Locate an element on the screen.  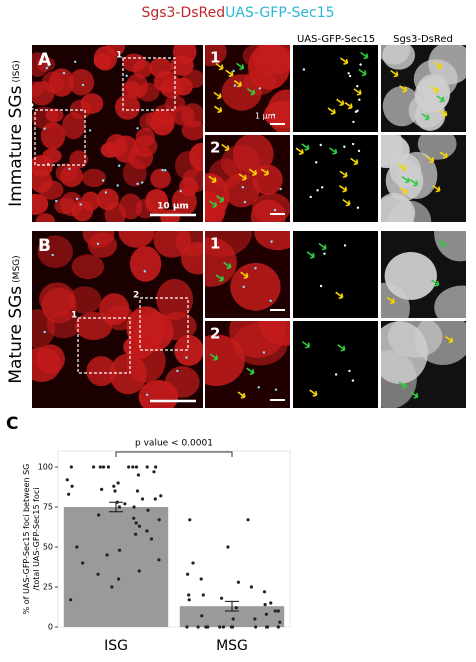
scale-bar-label: 1 µm is located at coordinates (265, 116).